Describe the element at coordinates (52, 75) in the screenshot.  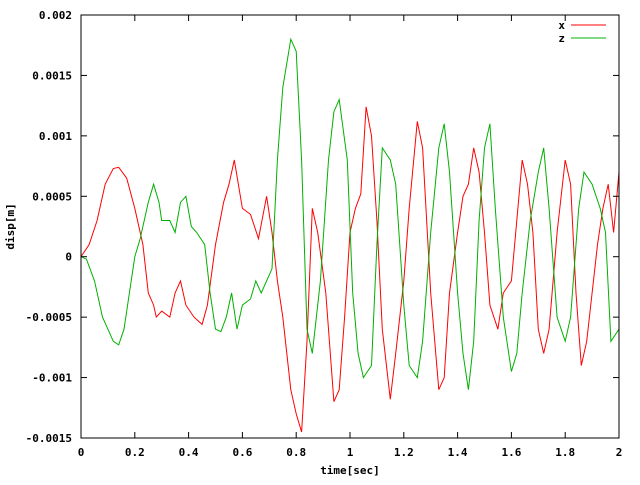
I see `y-tick-label: 0.0015` at that location.